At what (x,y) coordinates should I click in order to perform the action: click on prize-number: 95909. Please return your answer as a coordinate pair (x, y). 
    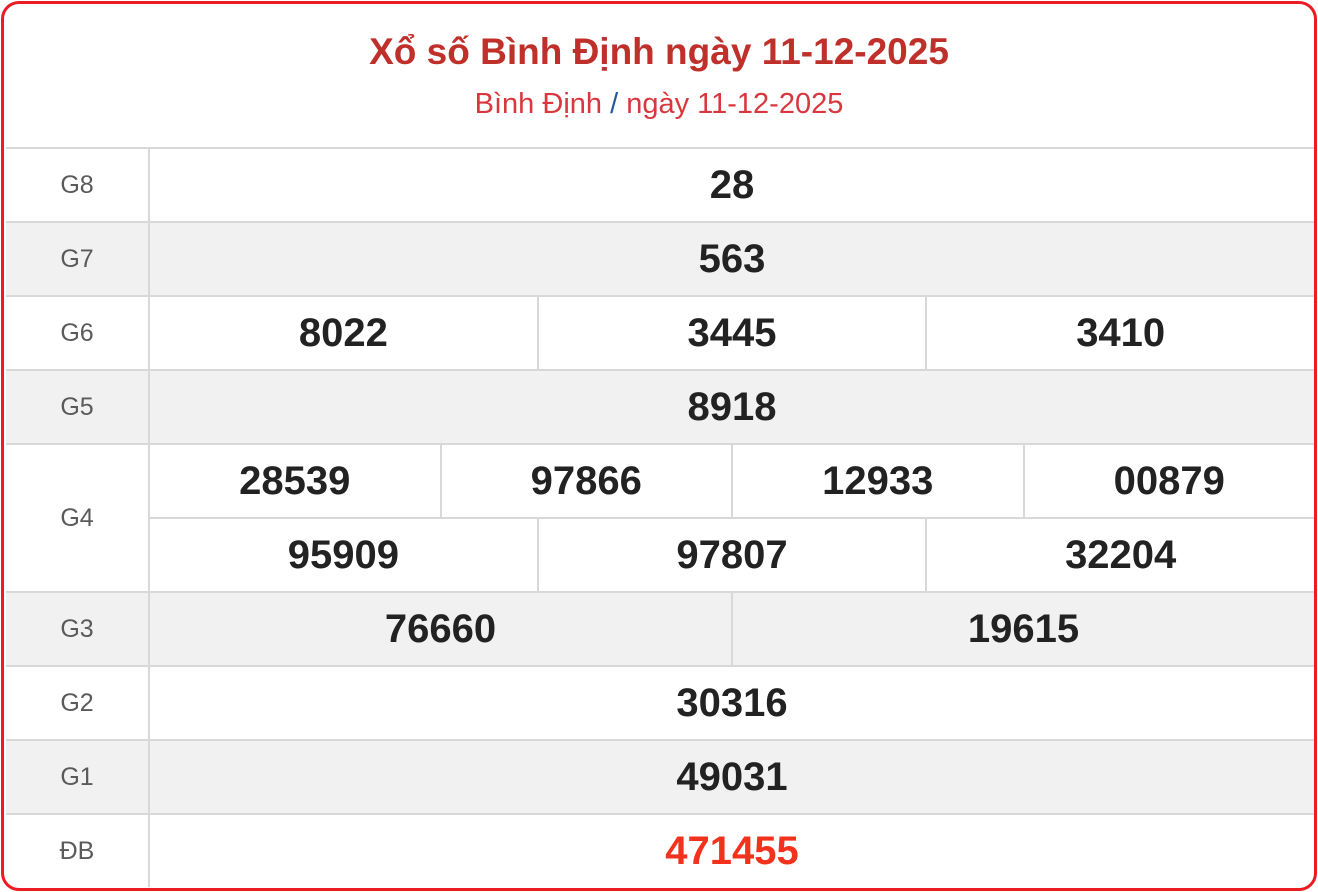
    Looking at the image, I should click on (343, 554).